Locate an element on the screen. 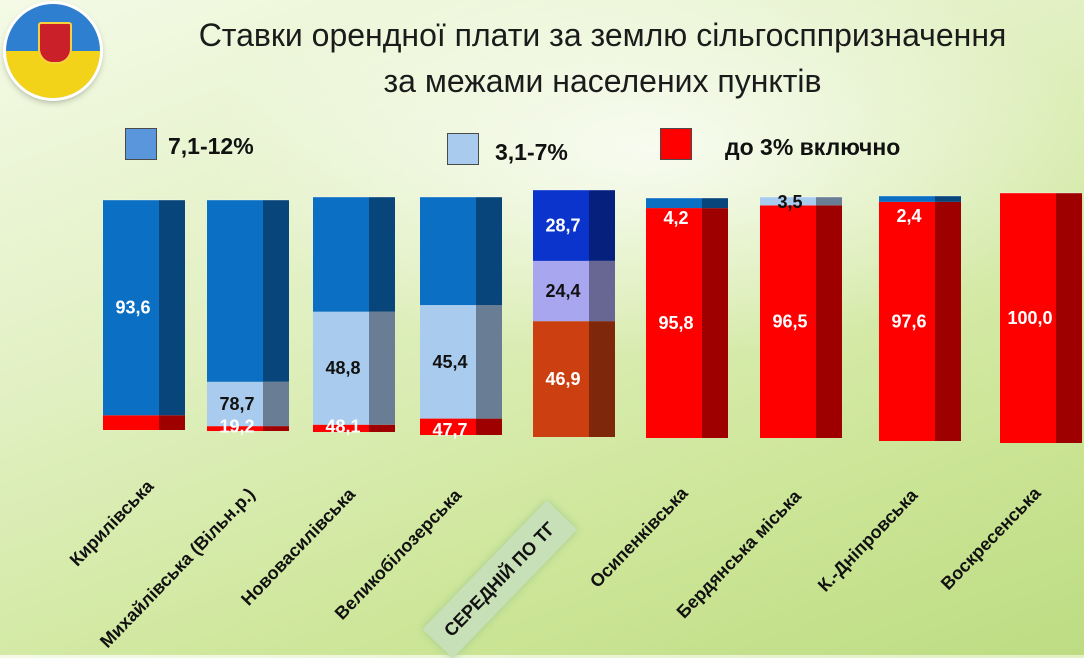 The image size is (1084, 658). bar-value-label: 48,1 is located at coordinates (342, 426).